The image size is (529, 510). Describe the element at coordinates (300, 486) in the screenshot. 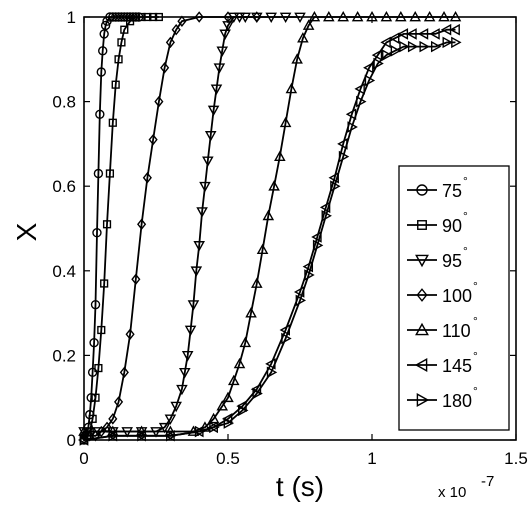

I see `x-axis-label: t (s)` at that location.